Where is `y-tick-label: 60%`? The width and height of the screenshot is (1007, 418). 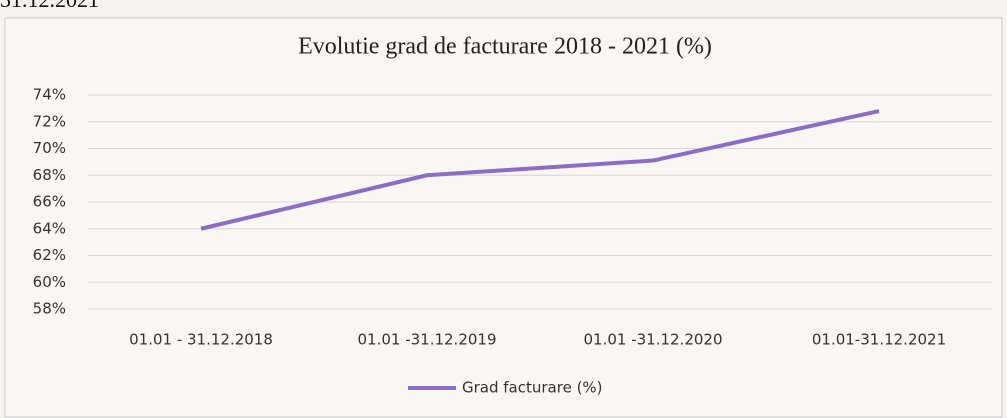
y-tick-label: 60% is located at coordinates (49, 282).